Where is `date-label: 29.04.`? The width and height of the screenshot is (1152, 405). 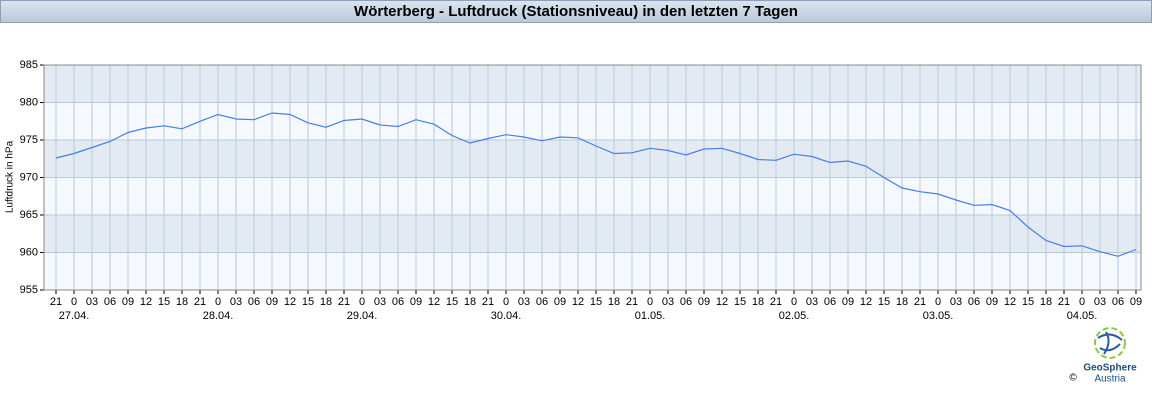 date-label: 29.04. is located at coordinates (362, 316).